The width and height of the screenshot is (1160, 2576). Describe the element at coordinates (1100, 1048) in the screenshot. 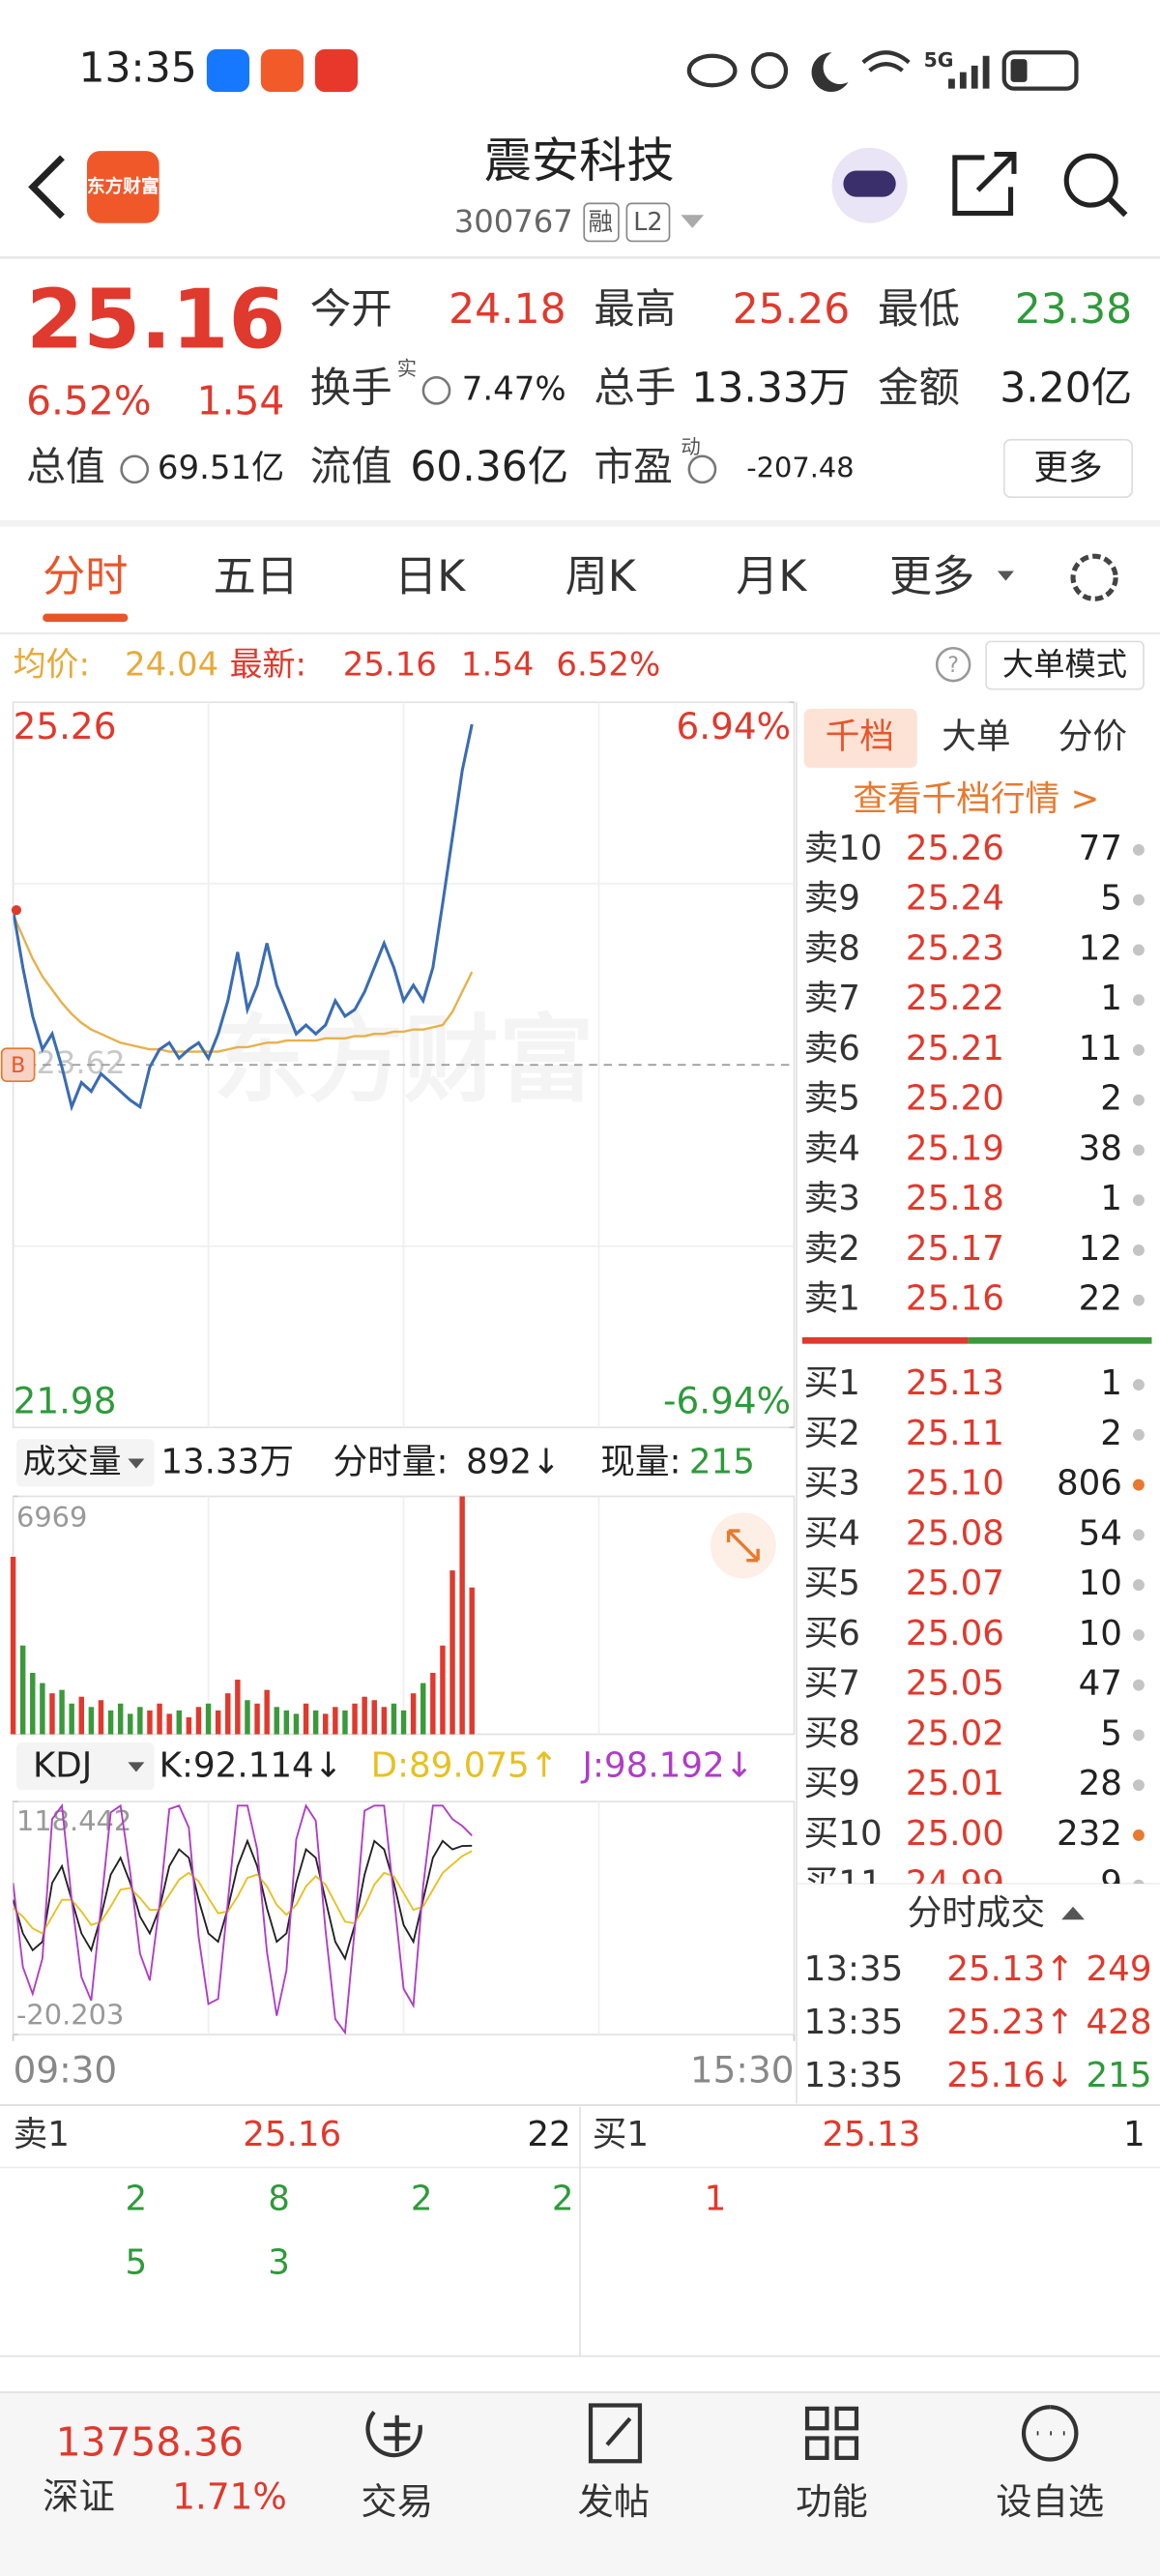

I see `book-volume: 11` at that location.